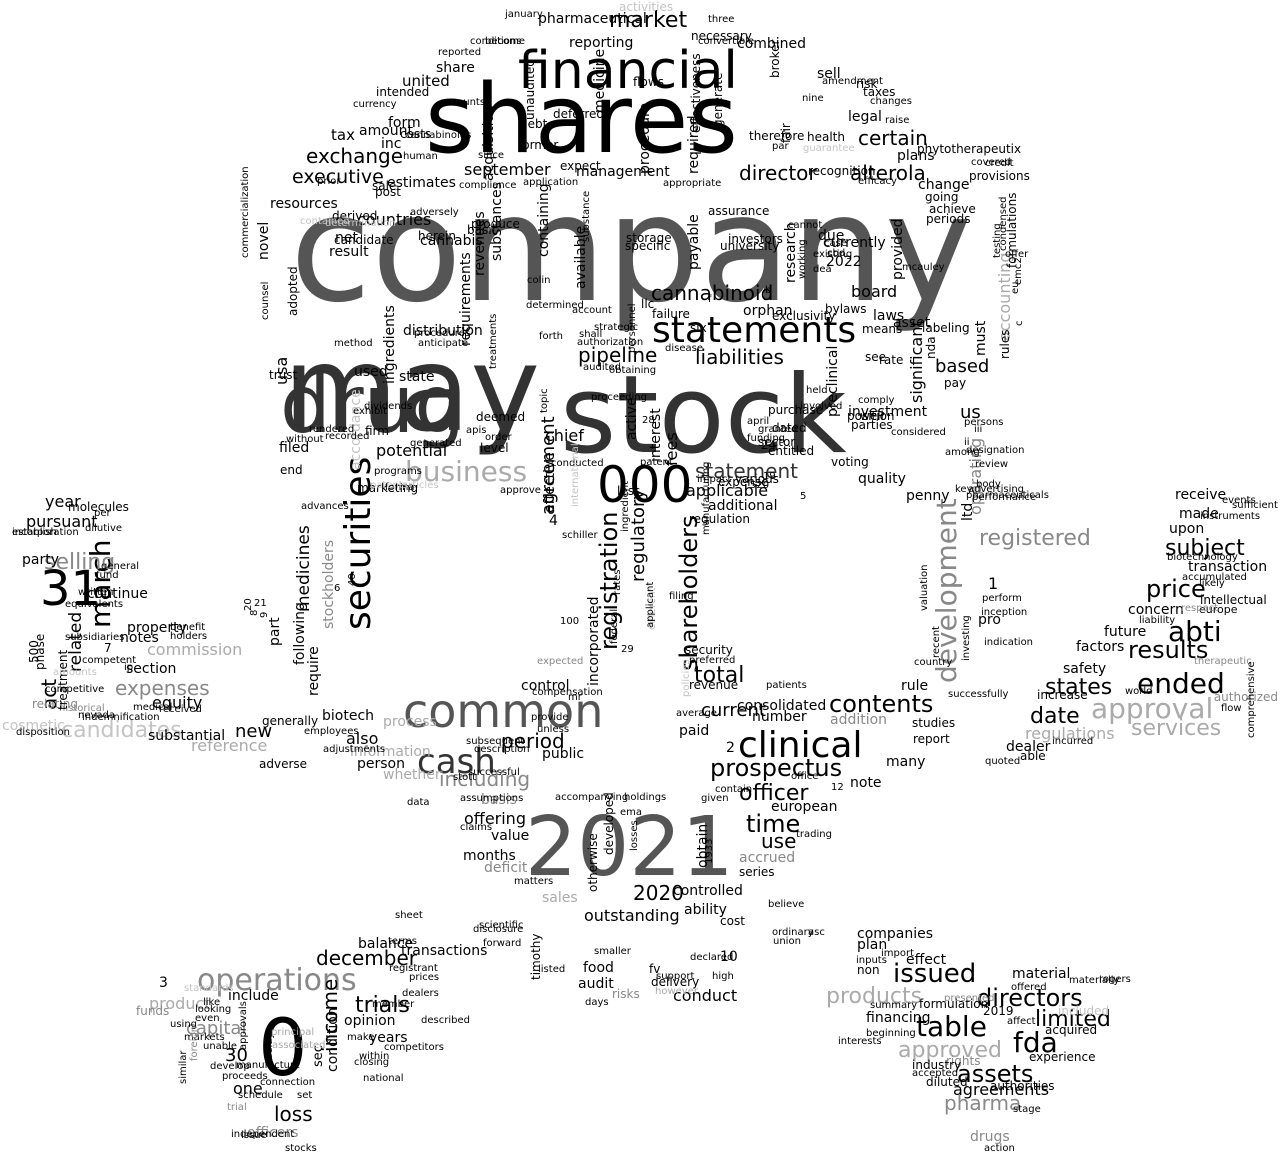 This screenshot has height=1160, width=1280. Describe the element at coordinates (962, 452) in the screenshot. I see `word-among: among` at that location.